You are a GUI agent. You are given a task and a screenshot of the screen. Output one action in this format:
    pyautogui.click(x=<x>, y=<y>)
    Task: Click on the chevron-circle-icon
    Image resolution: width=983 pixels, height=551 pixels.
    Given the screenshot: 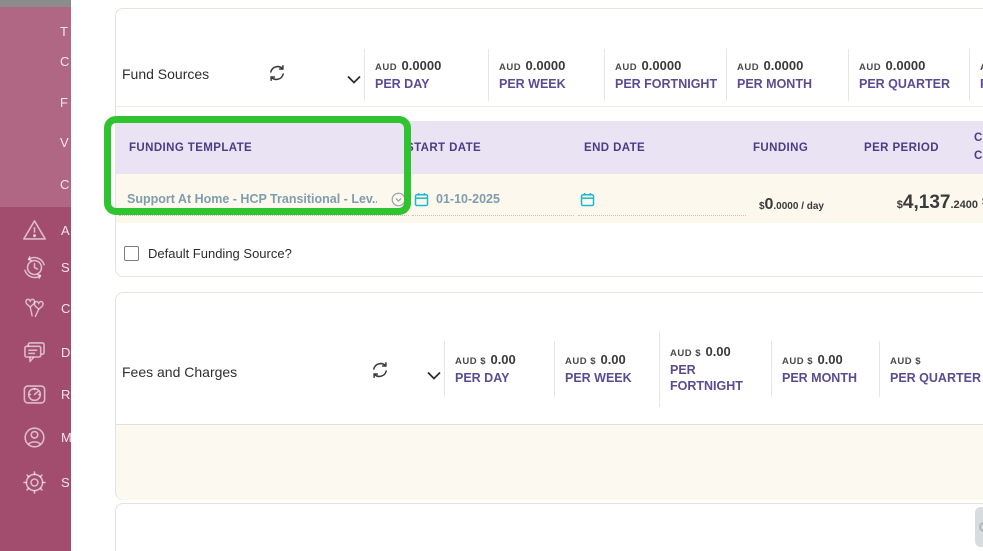 What is the action you would take?
    pyautogui.click(x=398, y=199)
    